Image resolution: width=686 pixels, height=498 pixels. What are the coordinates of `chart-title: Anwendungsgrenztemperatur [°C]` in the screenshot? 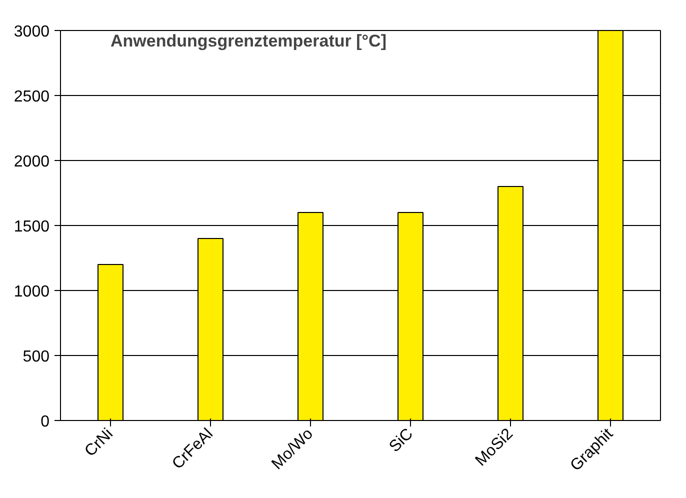 It's located at (248, 41).